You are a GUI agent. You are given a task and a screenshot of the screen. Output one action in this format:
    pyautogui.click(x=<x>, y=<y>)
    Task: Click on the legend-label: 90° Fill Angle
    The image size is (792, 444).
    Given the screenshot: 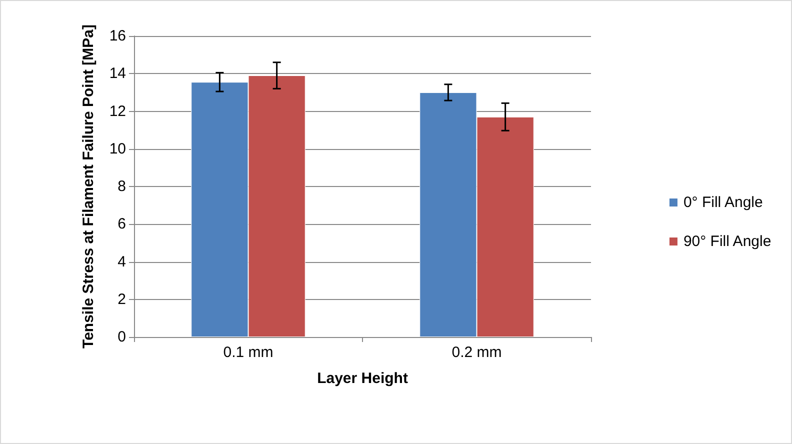 What is the action you would take?
    pyautogui.click(x=727, y=241)
    